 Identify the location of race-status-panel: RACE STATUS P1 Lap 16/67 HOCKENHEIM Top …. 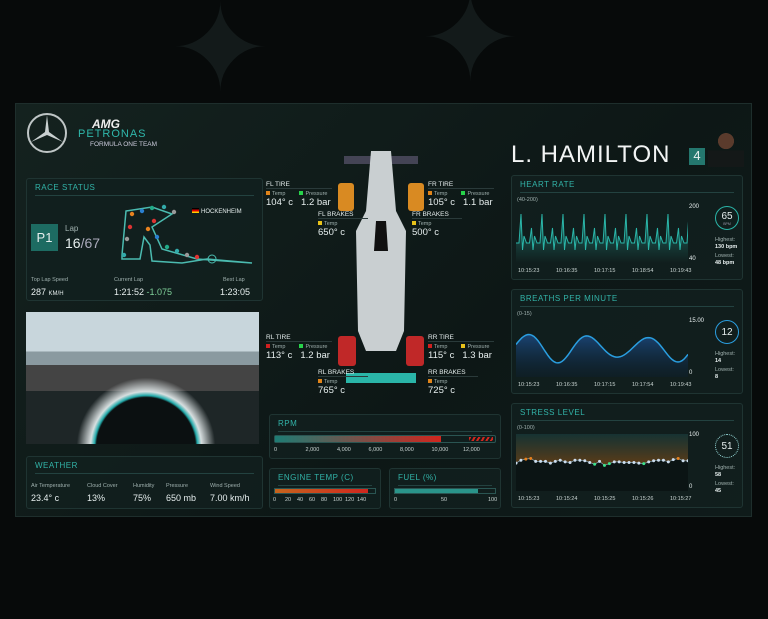
(144, 239).